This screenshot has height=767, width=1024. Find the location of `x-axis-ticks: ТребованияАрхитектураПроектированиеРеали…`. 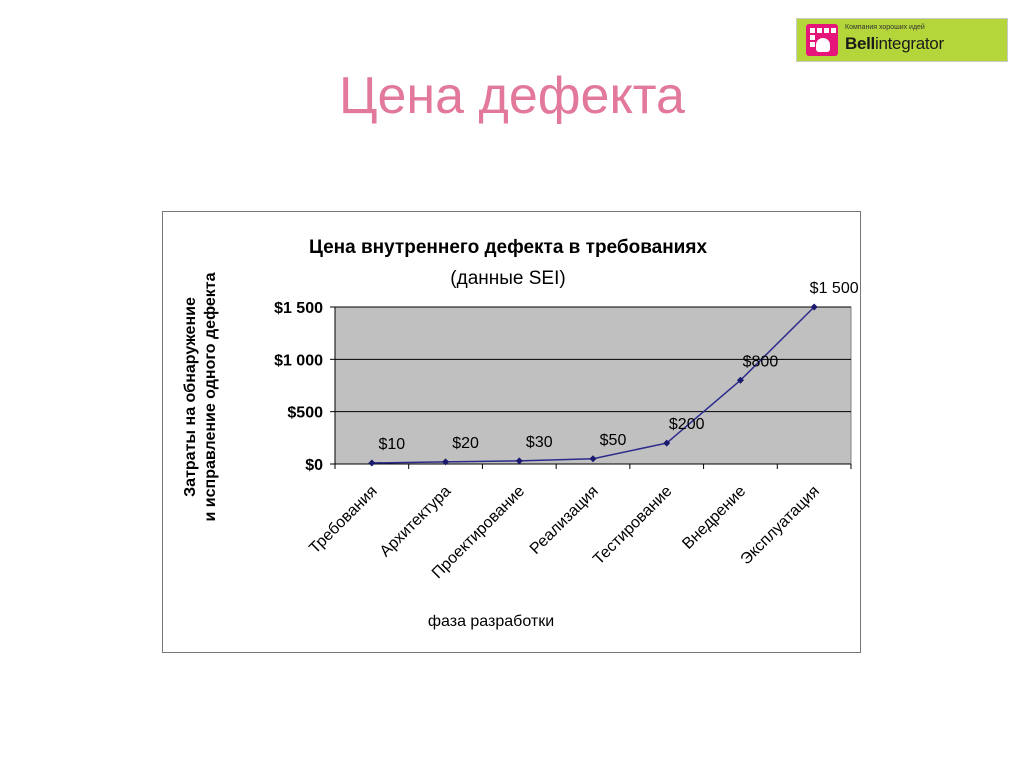

x-axis-ticks: ТребованияАрхитектураПроектированиеРеали… is located at coordinates (579, 523).